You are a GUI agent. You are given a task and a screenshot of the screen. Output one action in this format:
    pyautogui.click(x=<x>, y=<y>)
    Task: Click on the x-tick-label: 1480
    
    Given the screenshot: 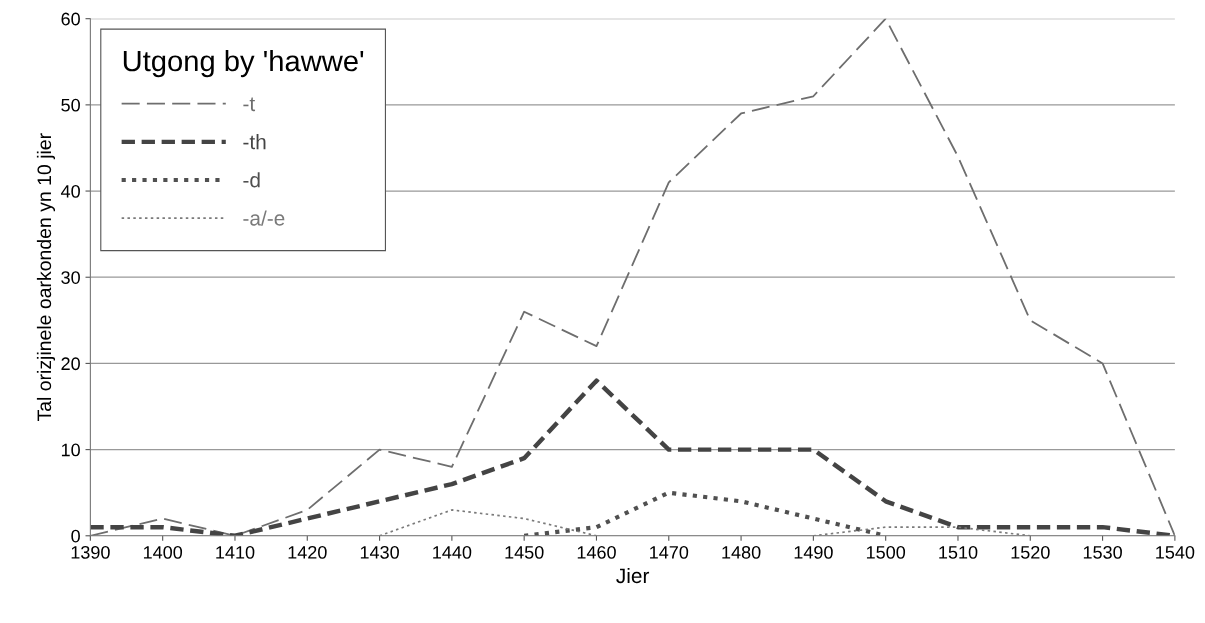 What is the action you would take?
    pyautogui.click(x=741, y=552)
    